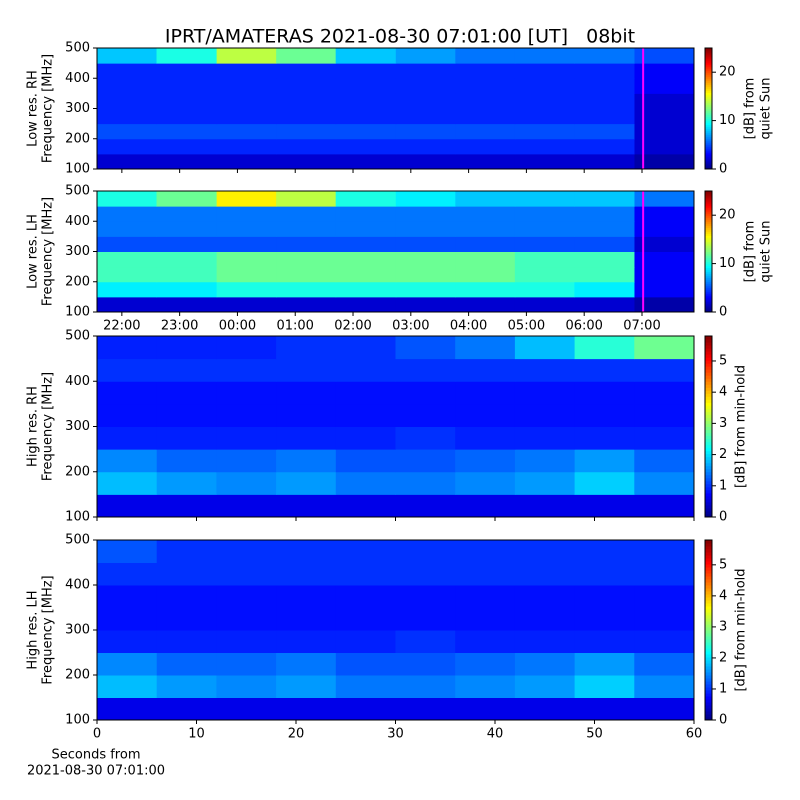 This screenshot has height=800, width=800. I want to click on x-tick-label: 01:00, so click(294, 326).